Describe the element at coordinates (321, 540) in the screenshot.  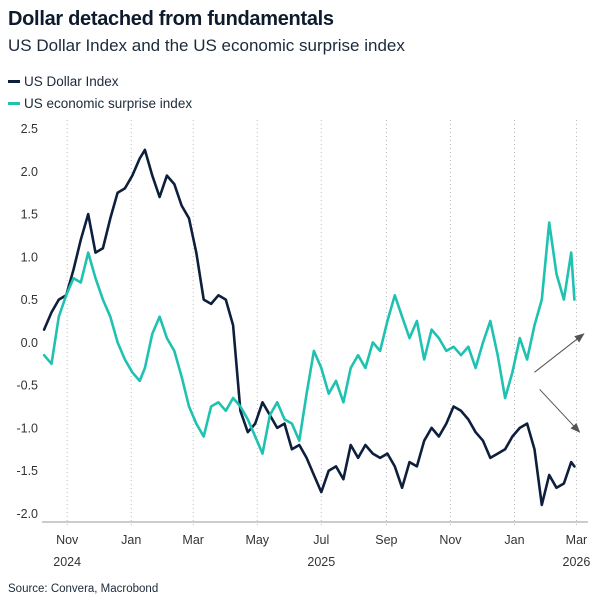
I see `x-tick-label: Jul` at that location.